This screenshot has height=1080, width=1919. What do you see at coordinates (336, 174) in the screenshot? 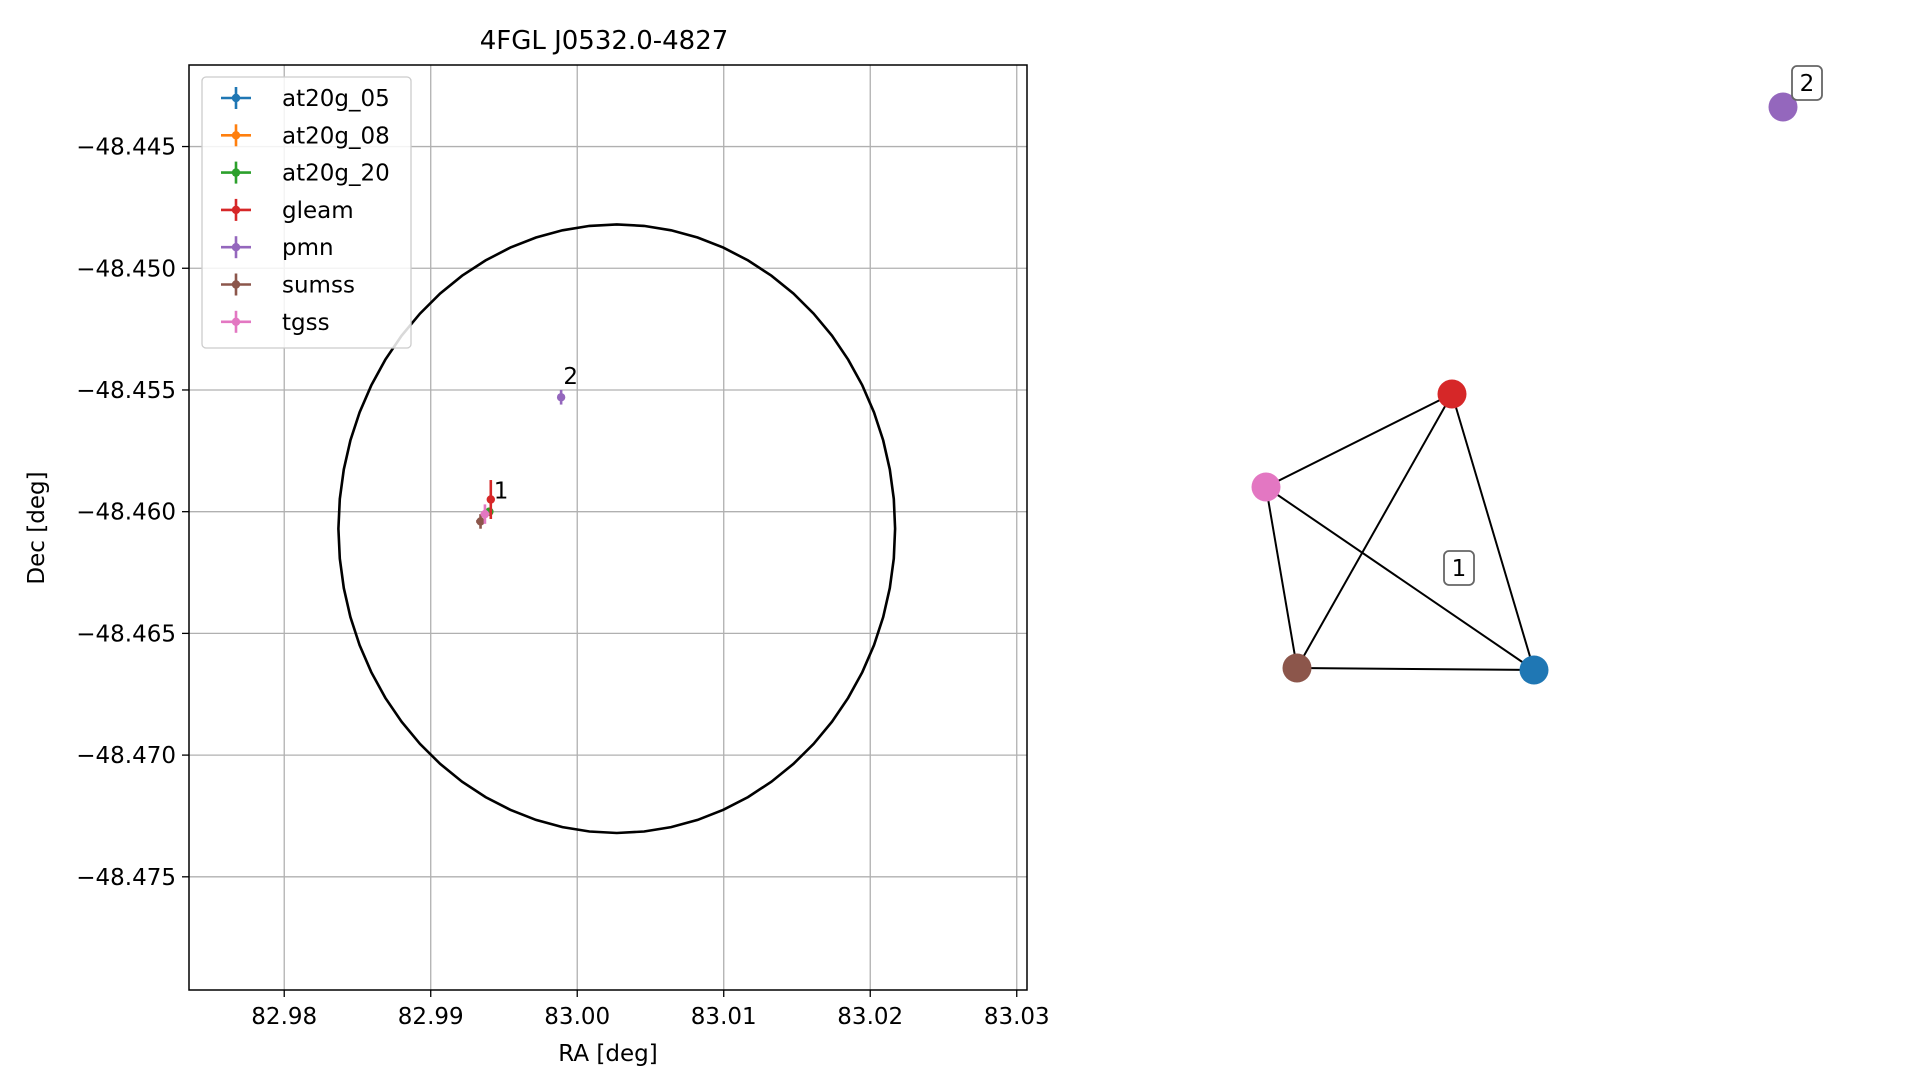
I see `legend-label-at20g_20: at20g_20` at bounding box center [336, 174].